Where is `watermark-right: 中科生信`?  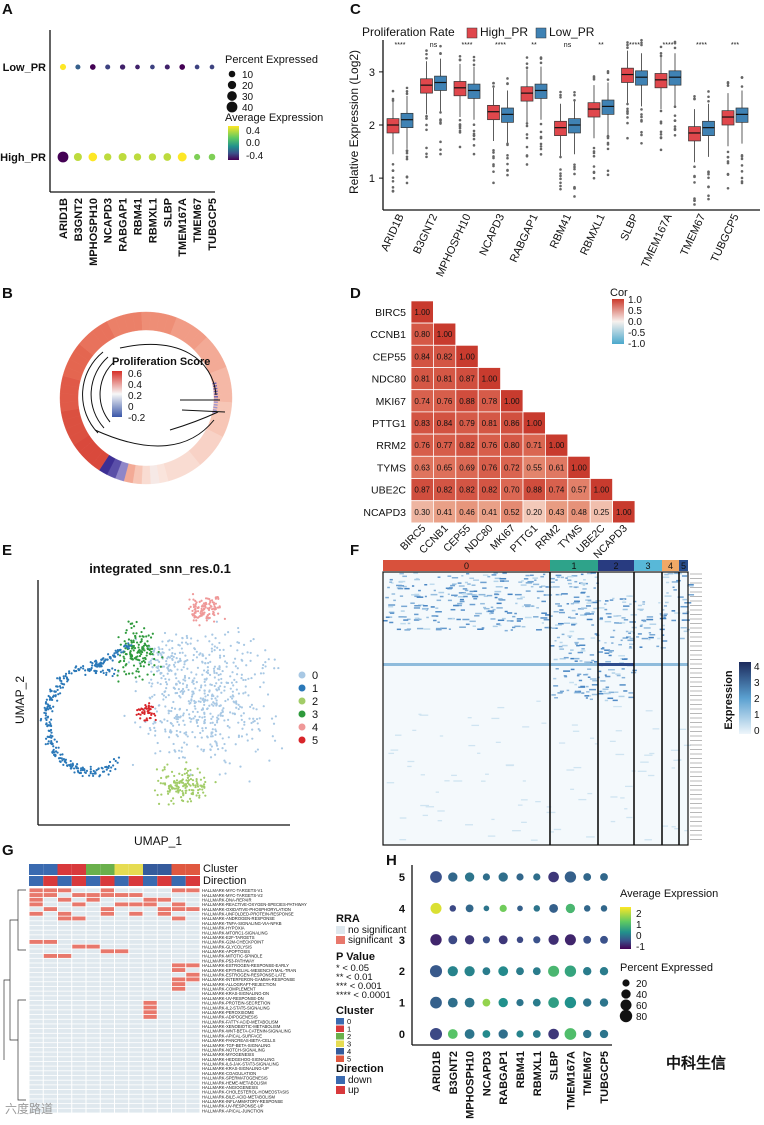 watermark-right: 中科生信 is located at coordinates (696, 1063).